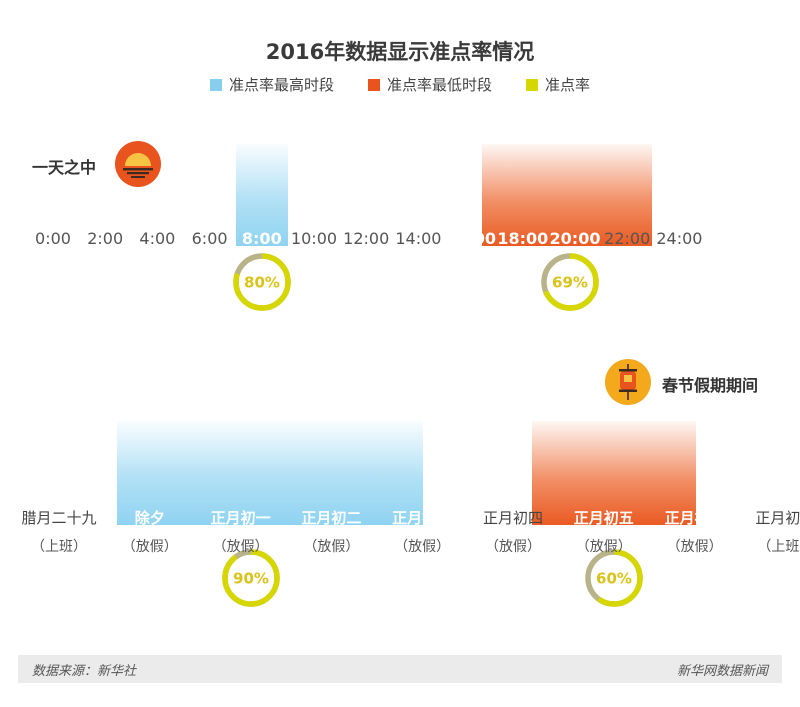 This screenshot has width=800, height=707. What do you see at coordinates (373, 84) in the screenshot?
I see `legend-swatch-lowest` at bounding box center [373, 84].